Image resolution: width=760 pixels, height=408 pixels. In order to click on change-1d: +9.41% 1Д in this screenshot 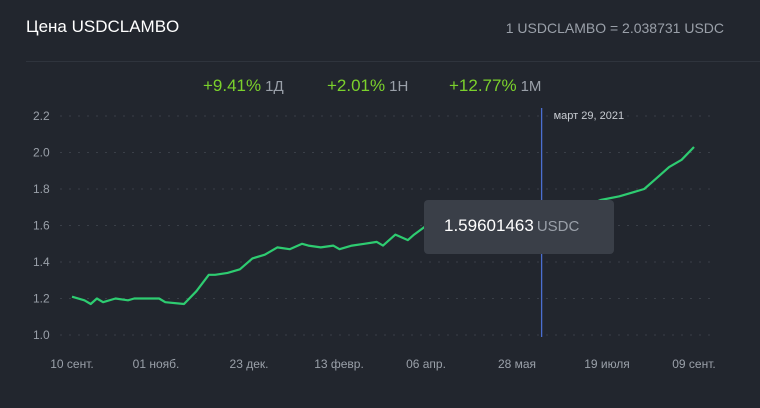, I will do `click(243, 86)`.